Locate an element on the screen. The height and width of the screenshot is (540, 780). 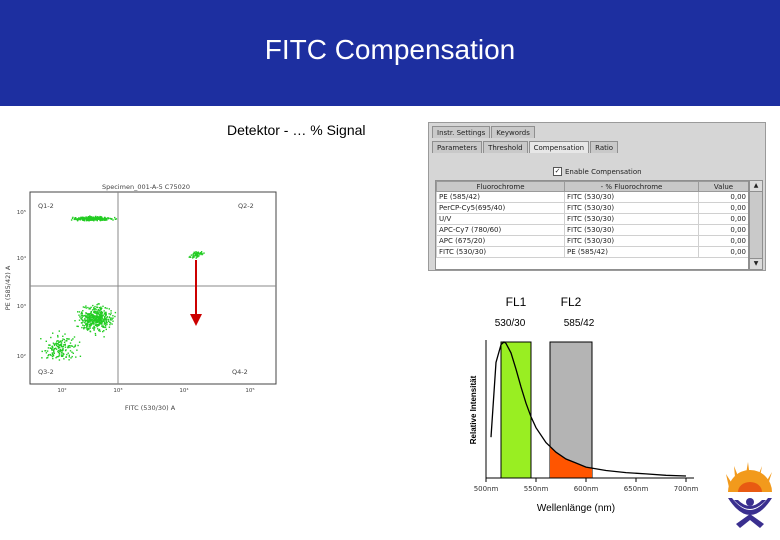
table-row: APC (675/20) FITC (530/30) 0,00 is located at coordinates (592, 241).